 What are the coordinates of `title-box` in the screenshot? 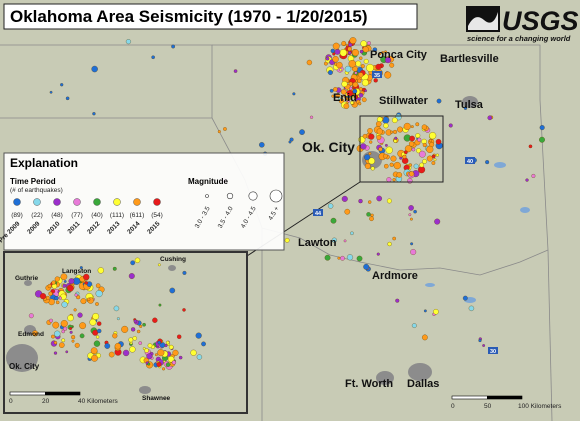 It's located at (210, 16).